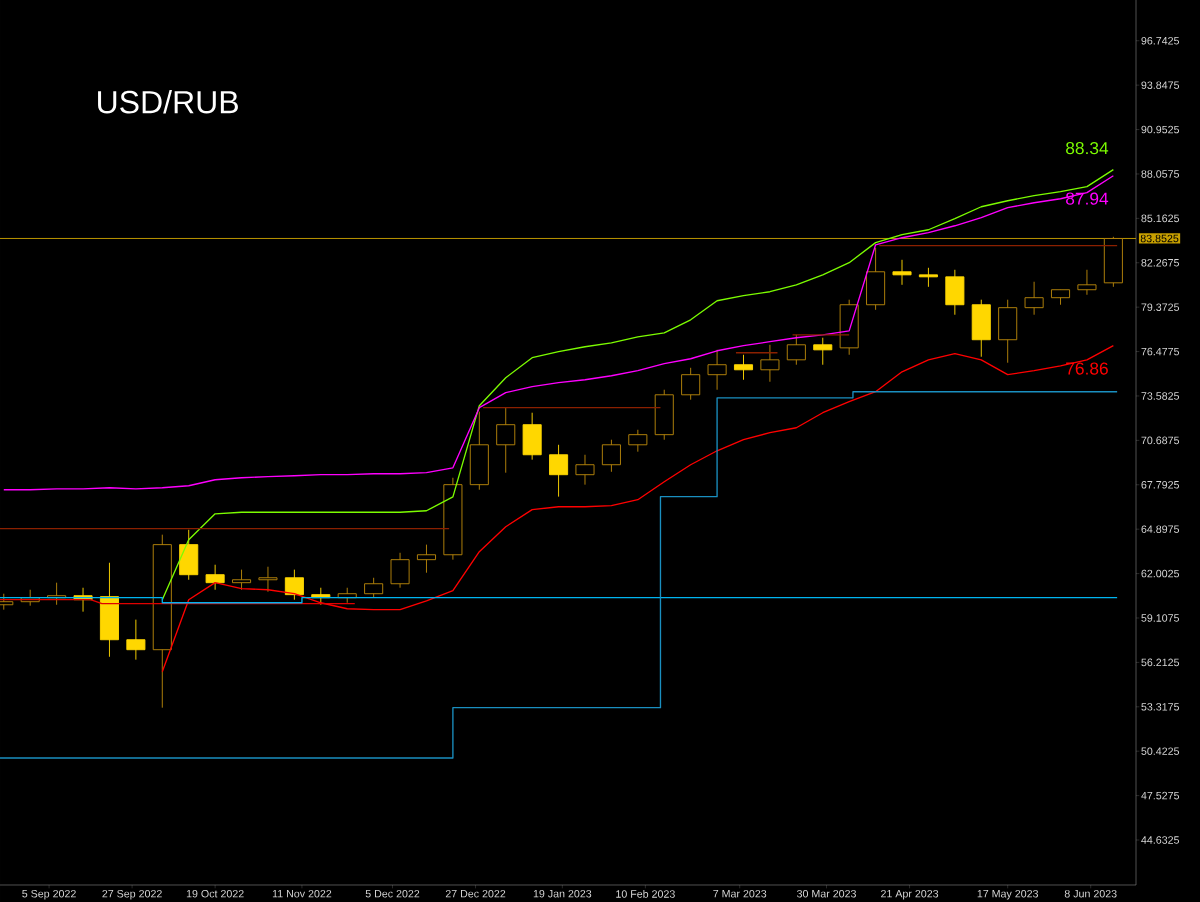 The image size is (1200, 902). I want to click on y-tick-label: 79.3725, so click(1160, 307).